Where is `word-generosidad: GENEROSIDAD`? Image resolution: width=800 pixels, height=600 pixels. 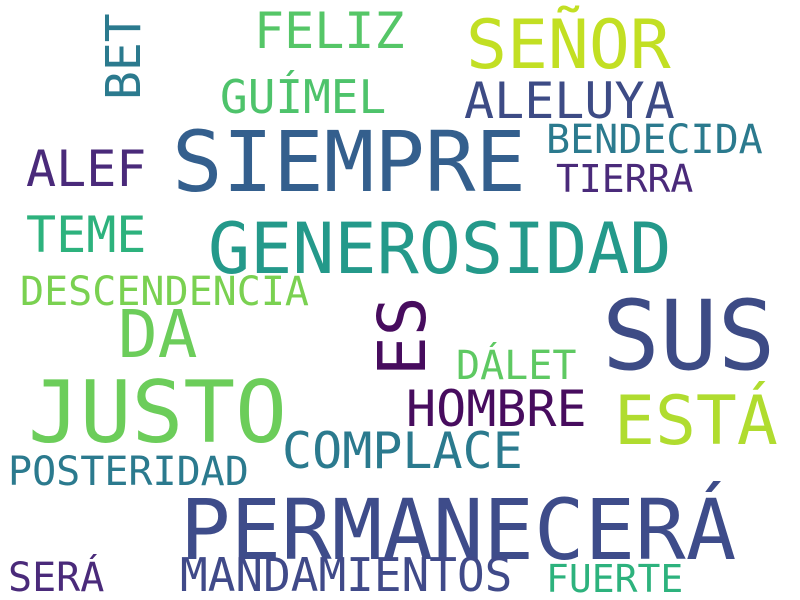
word-generosidad: GENEROSIDAD is located at coordinates (440, 249).